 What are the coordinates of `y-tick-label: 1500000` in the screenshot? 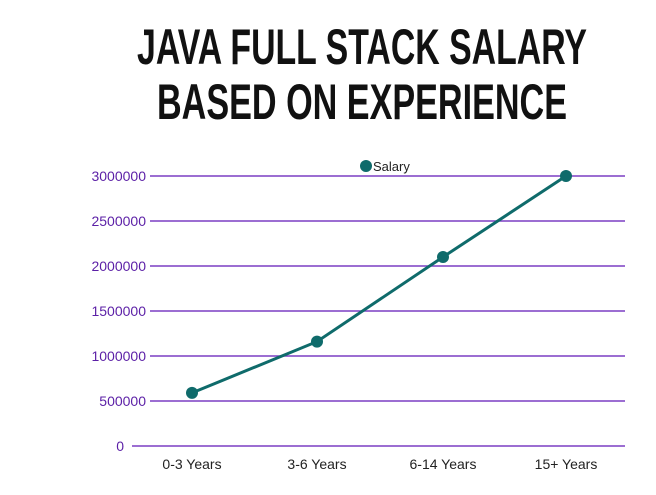 It's located at (118, 311).